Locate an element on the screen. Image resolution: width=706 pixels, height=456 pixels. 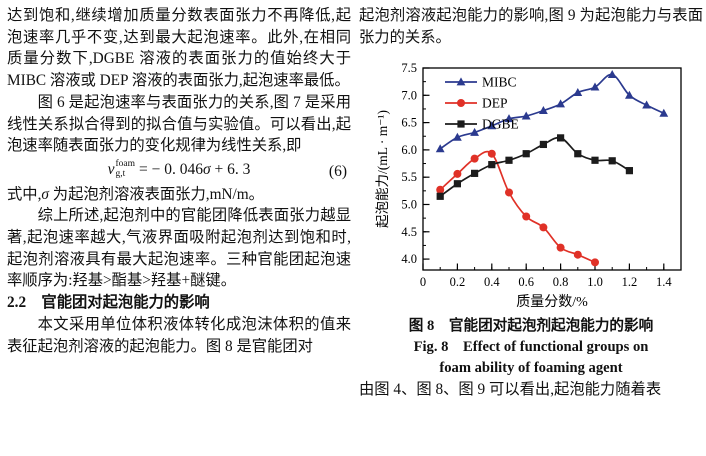
equation-variable: v foam g,t is located at coordinates (121, 169).